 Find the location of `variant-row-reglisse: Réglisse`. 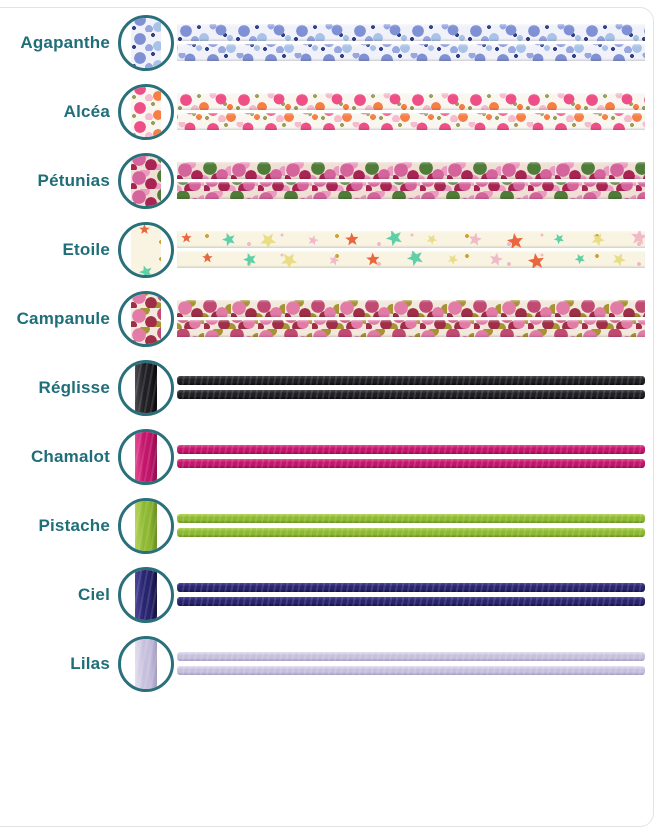

variant-row-reglisse: Réglisse is located at coordinates (328, 387).